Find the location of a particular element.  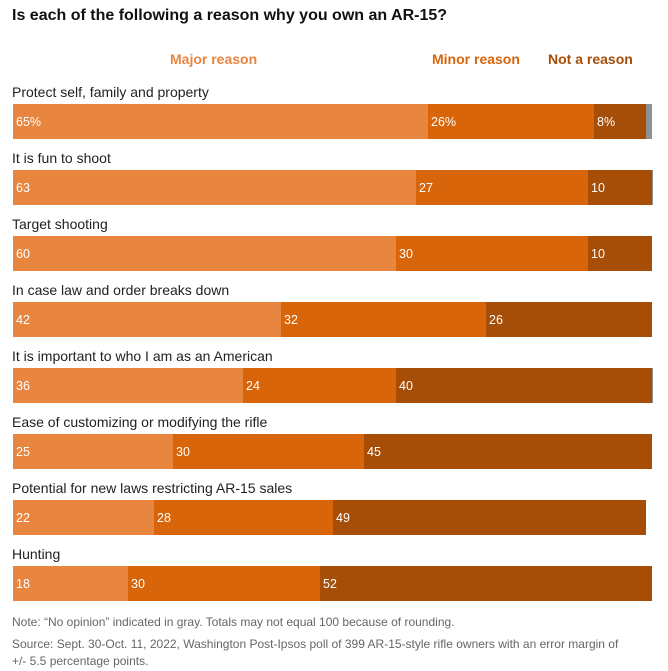

bar-row: 18 30 52 is located at coordinates (332, 583).